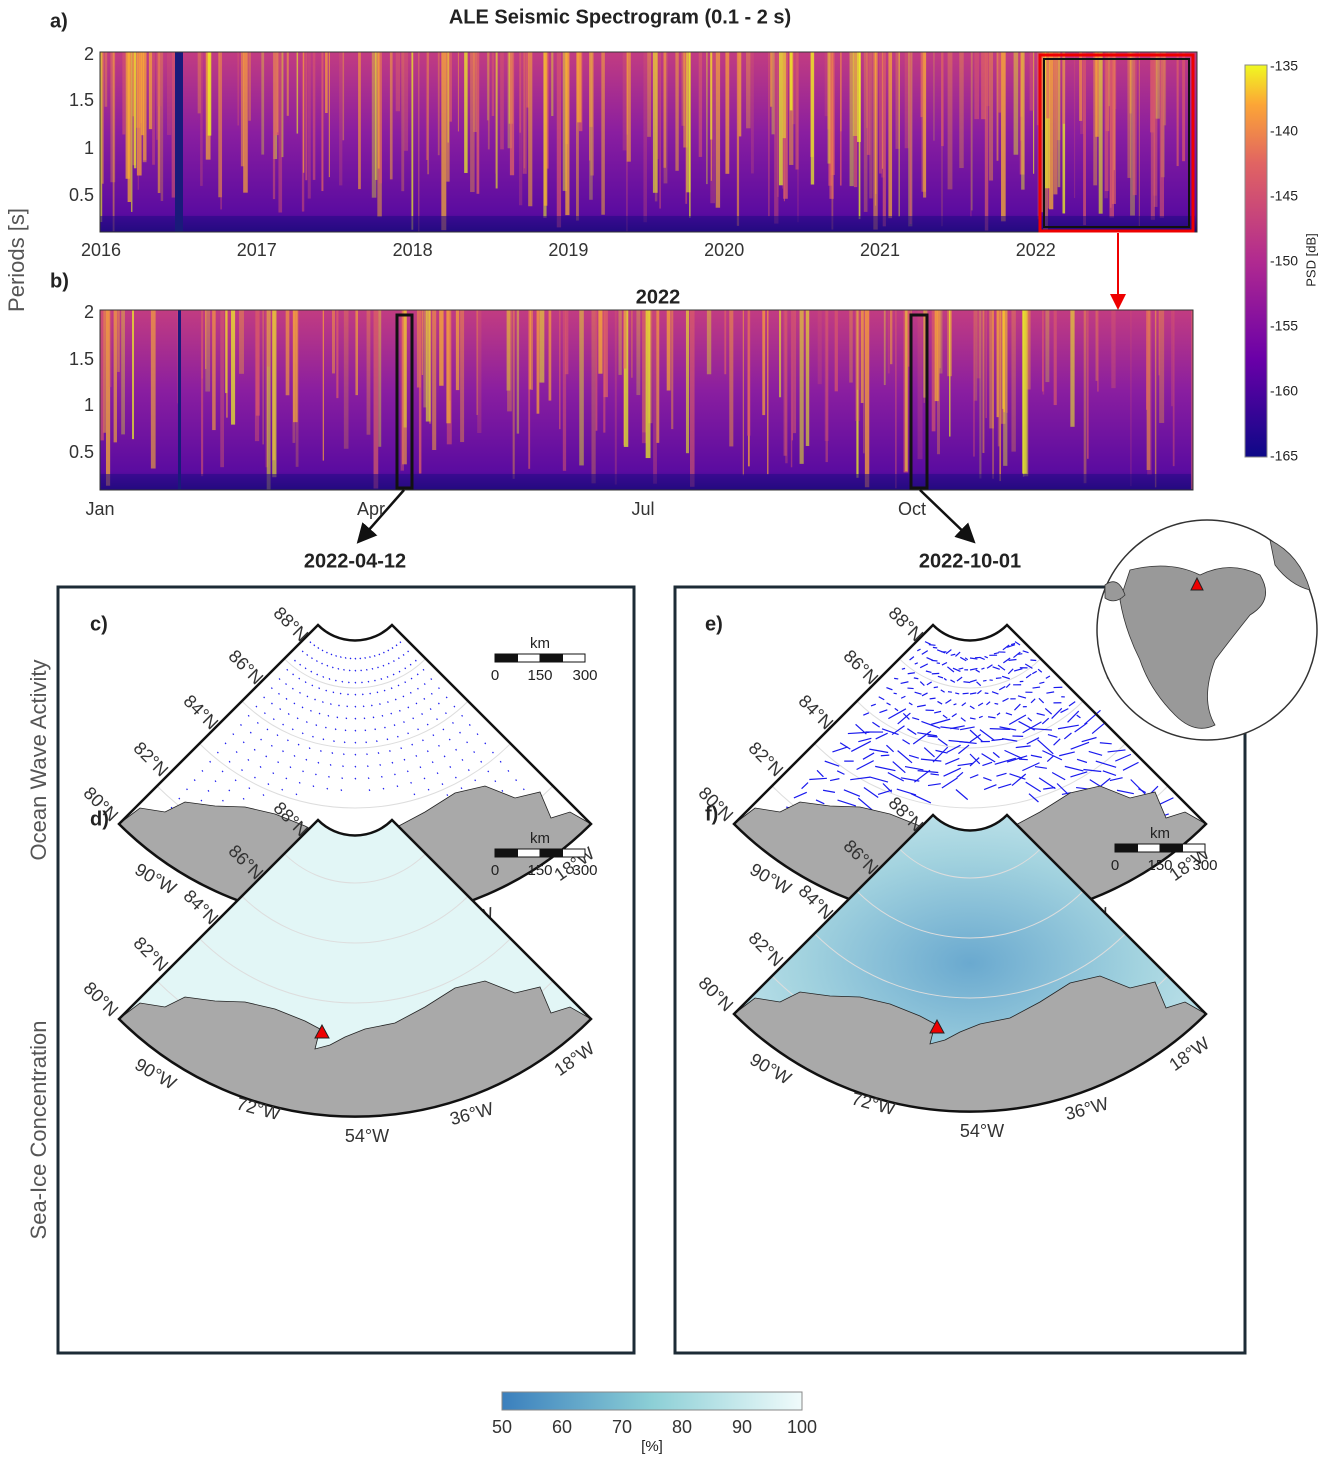 The image size is (1325, 1457). What do you see at coordinates (81, 452) in the screenshot?
I see `y-tick-label: 0.5` at bounding box center [81, 452].